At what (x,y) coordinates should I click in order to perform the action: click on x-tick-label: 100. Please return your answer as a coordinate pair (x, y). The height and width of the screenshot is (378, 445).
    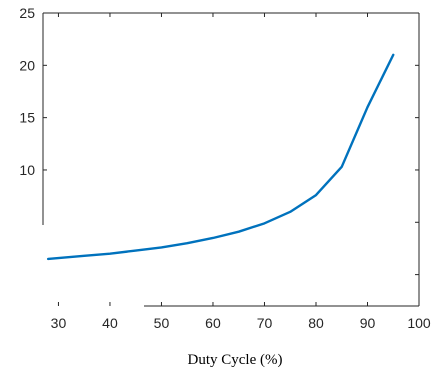
    Looking at the image, I should click on (419, 323).